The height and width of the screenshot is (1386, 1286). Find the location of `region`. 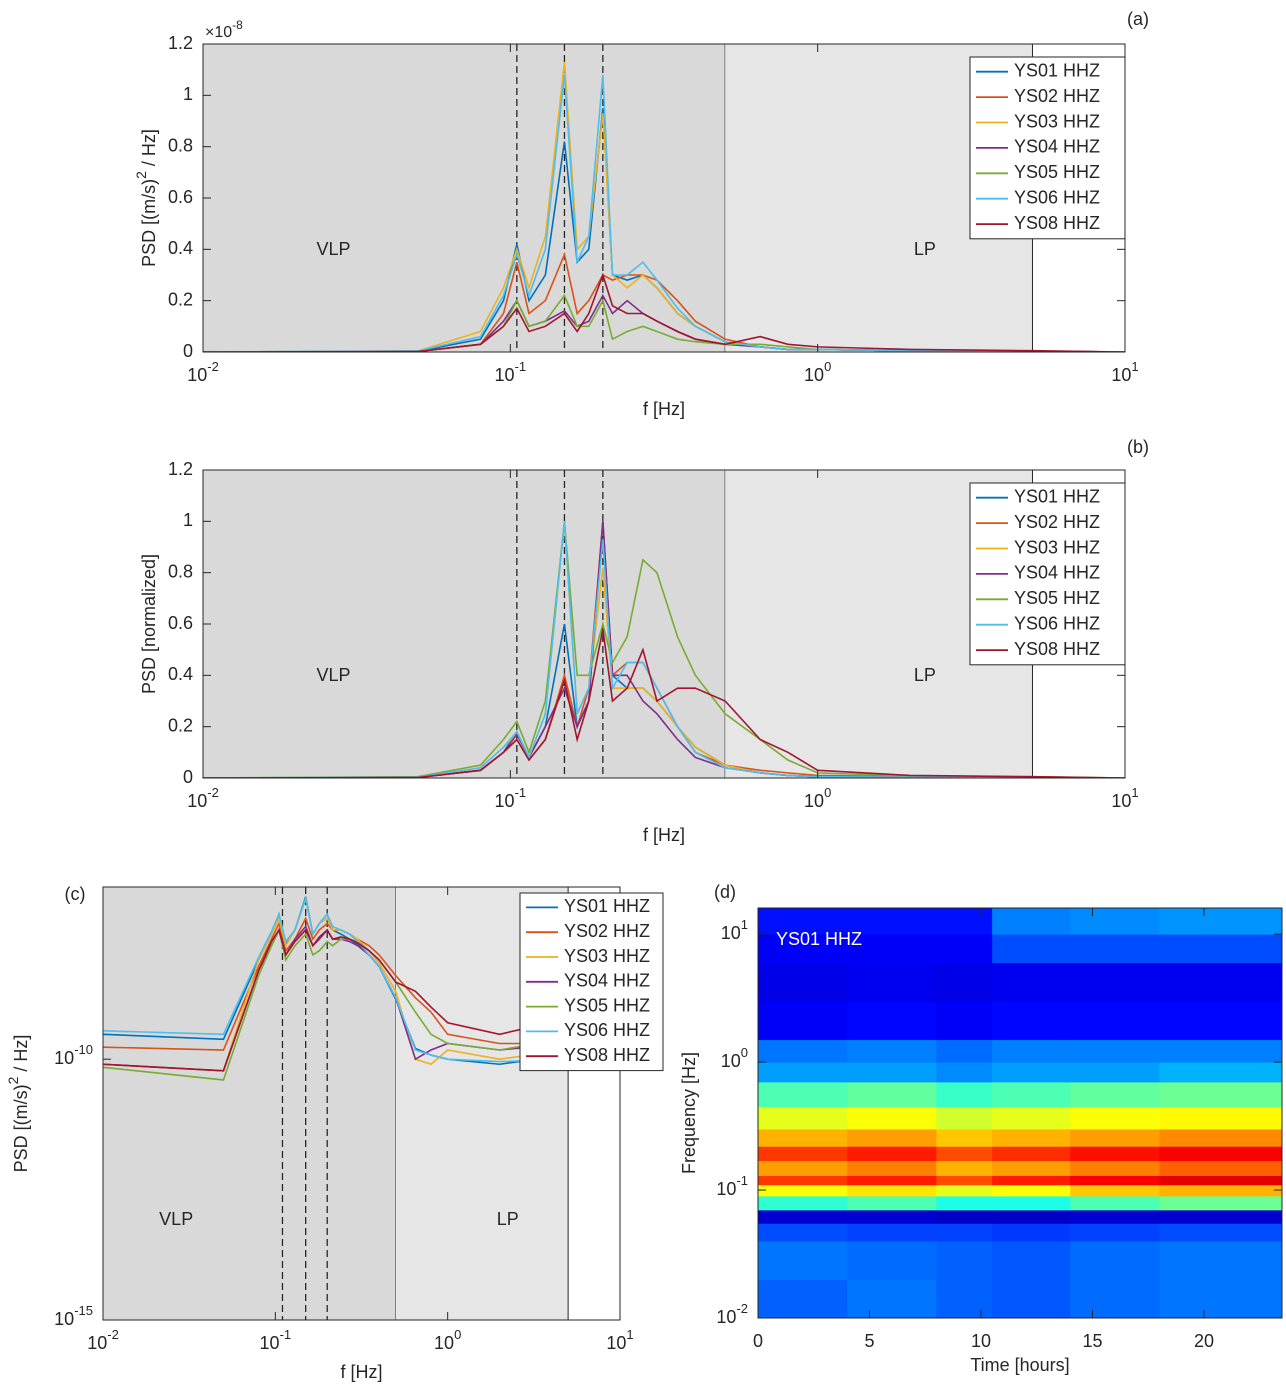

region is located at coordinates (249, 1103).